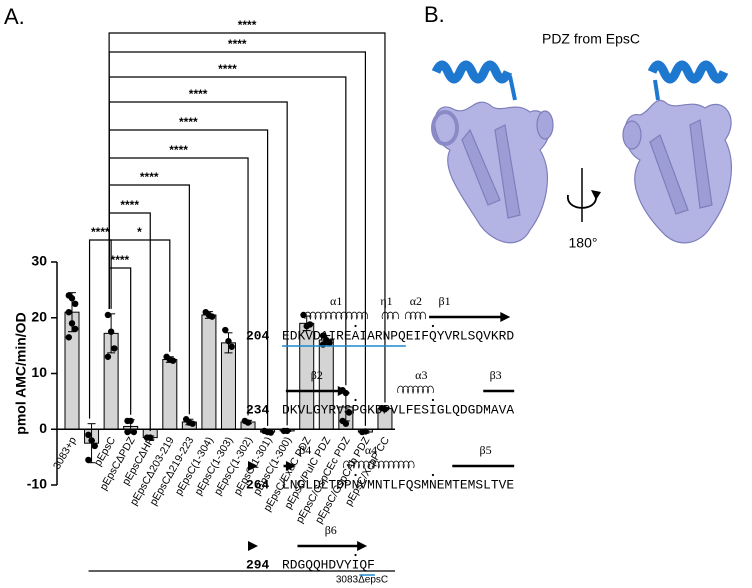 The height and width of the screenshot is (588, 752). I want to click on residue-number: 294, so click(257, 564).